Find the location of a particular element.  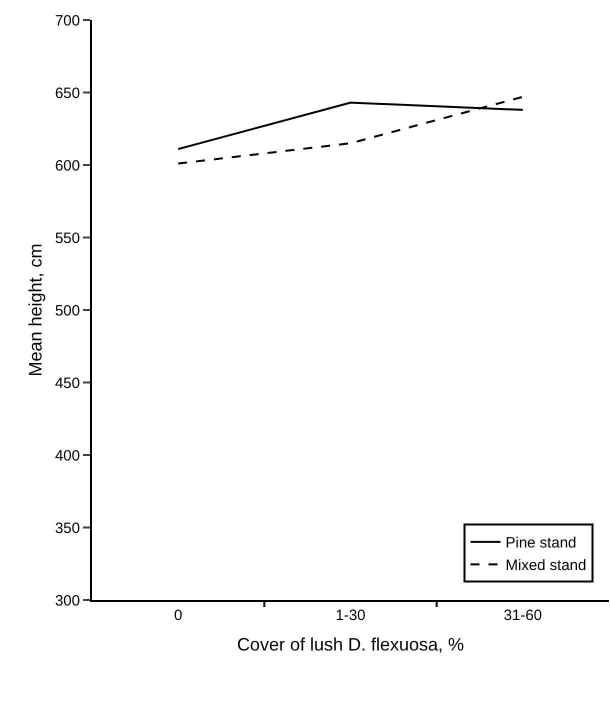

y-tick-label: 350 is located at coordinates (67, 528).